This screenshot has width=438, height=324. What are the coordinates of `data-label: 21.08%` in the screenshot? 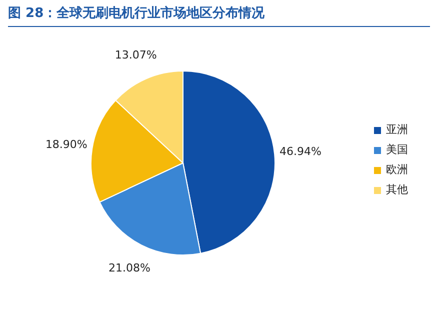 It's located at (129, 268).